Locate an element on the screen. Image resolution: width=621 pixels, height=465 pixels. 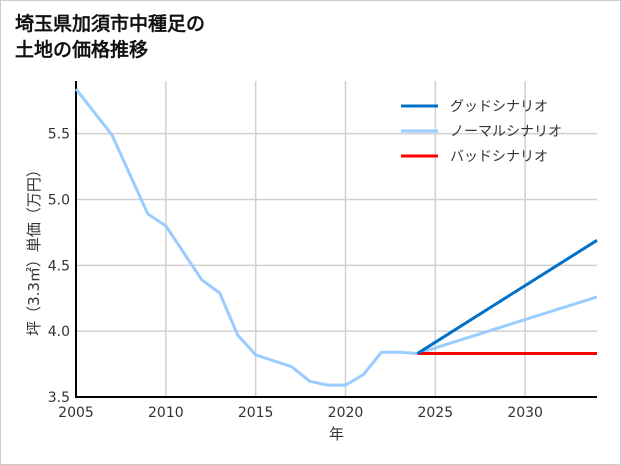
legend-label: ノーマルシナリオ is located at coordinates (506, 132).